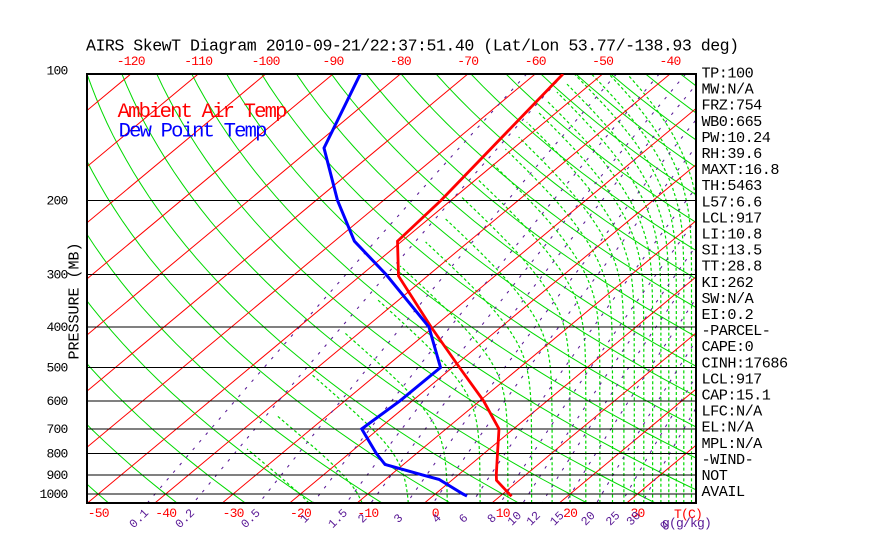 The width and height of the screenshot is (870, 560). What do you see at coordinates (732, 186) in the screenshot?
I see `svg-text: TH:5463` at bounding box center [732, 186].